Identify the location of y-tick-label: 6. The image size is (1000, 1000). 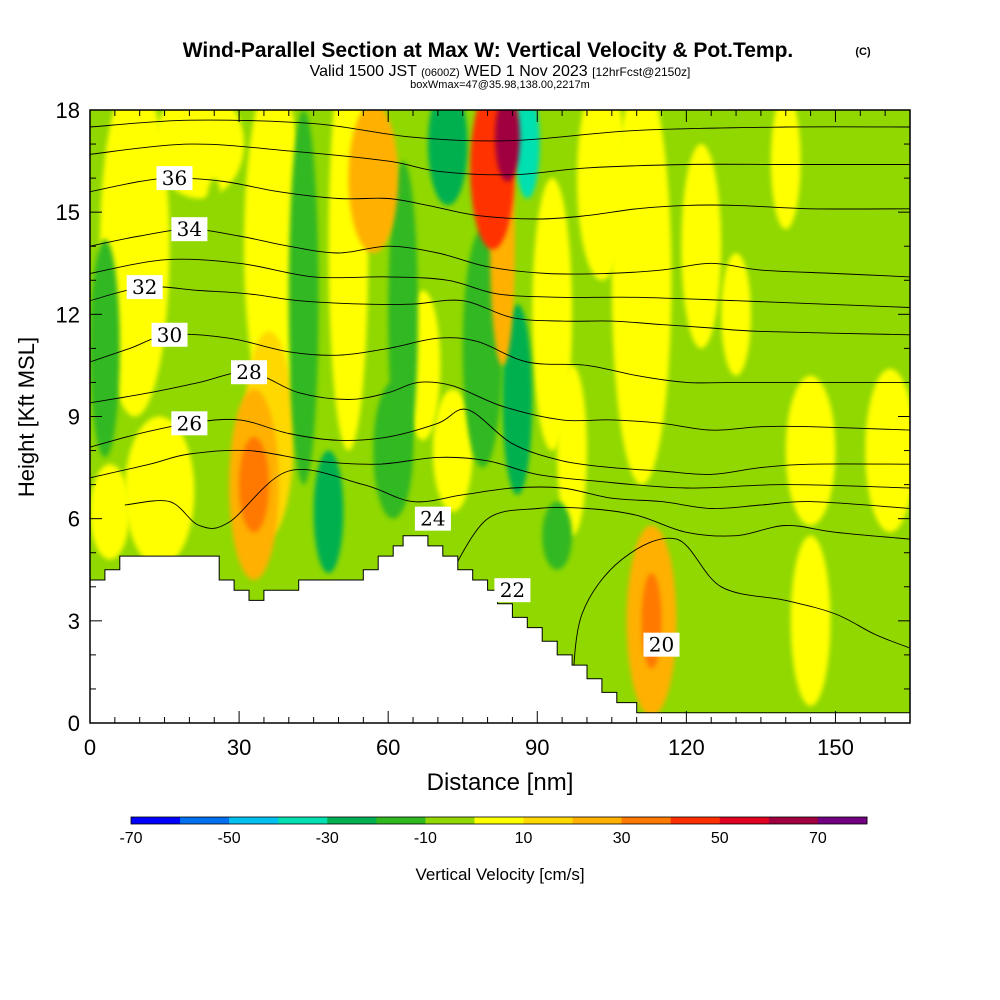
(74, 519).